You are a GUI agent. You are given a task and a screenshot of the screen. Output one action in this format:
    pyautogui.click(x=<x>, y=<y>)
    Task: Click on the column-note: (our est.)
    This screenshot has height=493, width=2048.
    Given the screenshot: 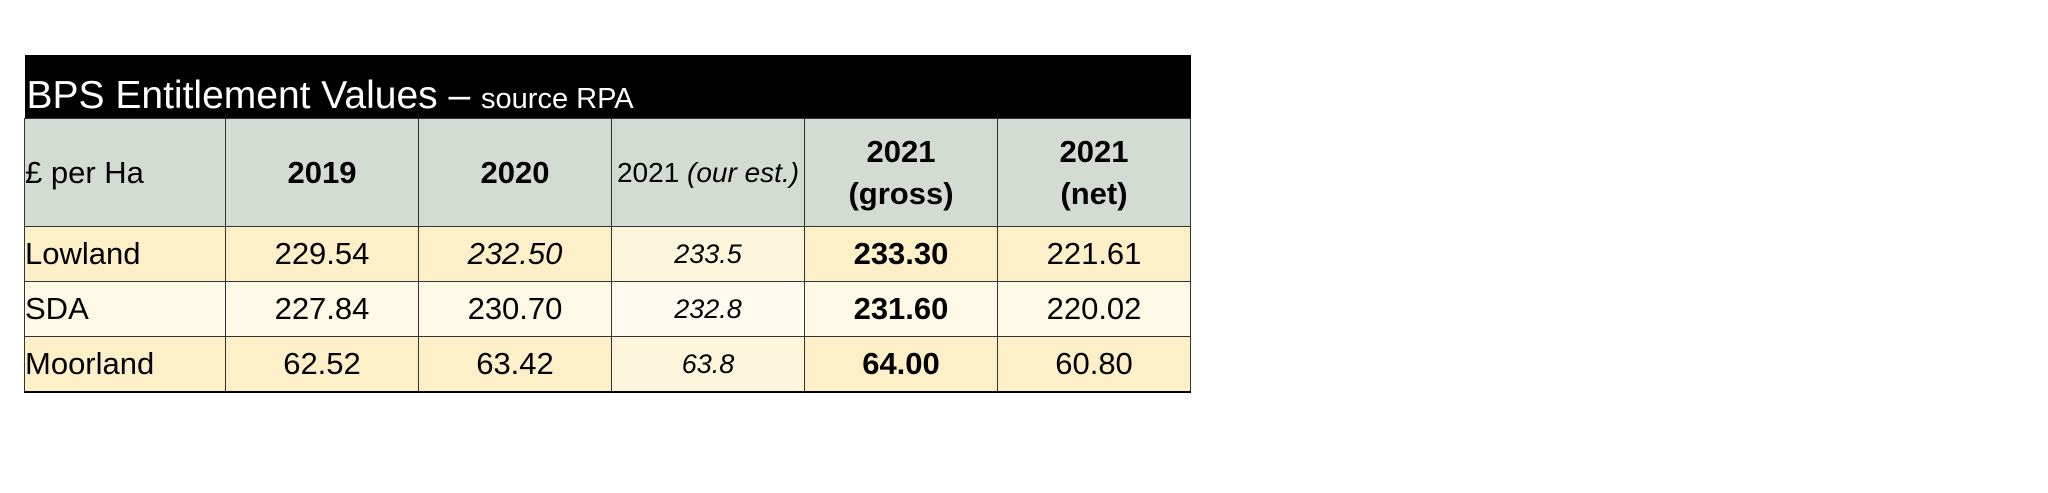 What is the action you would take?
    pyautogui.click(x=743, y=172)
    